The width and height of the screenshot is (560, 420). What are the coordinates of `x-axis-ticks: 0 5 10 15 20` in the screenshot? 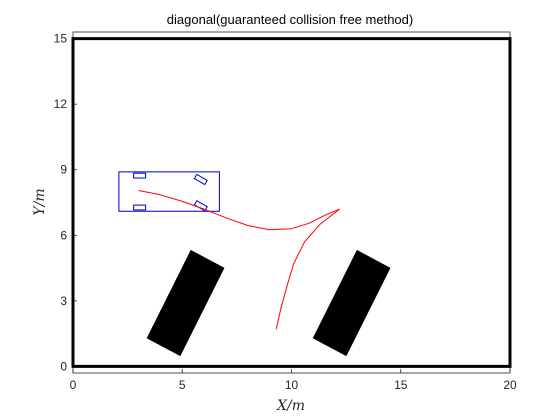 It's located at (293, 380).